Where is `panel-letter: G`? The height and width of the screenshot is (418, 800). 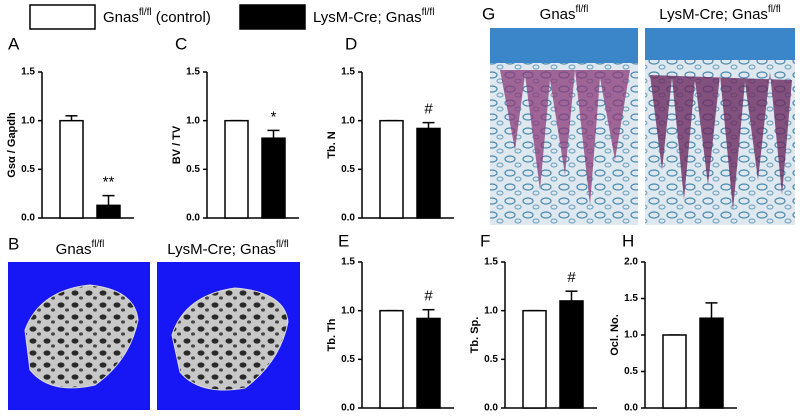
panel-letter: G is located at coordinates (488, 13).